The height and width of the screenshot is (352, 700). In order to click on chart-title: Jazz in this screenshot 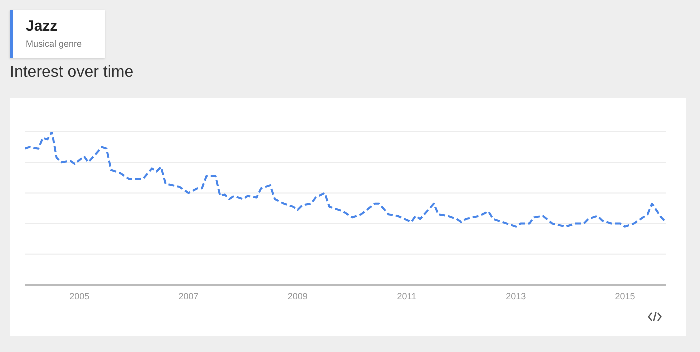, I will do `click(42, 26)`.